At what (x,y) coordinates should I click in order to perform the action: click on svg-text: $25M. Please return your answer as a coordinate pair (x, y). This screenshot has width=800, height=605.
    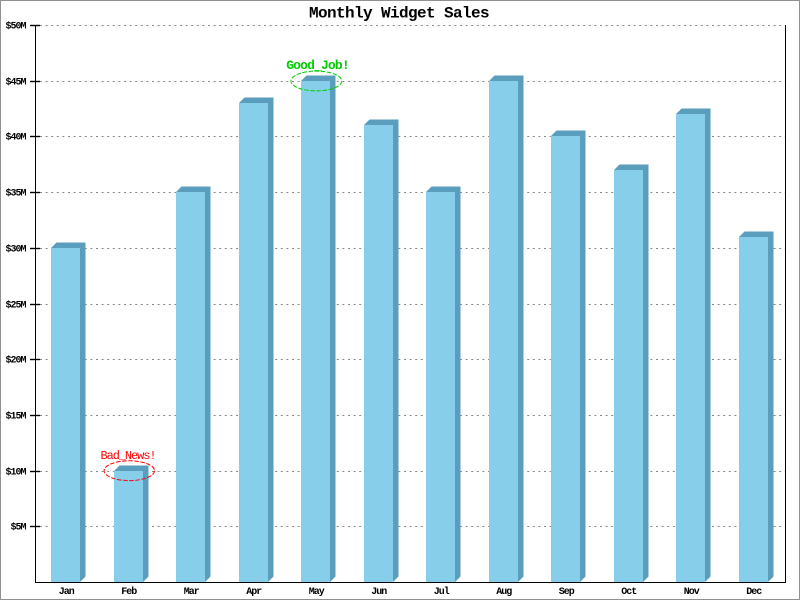
    Looking at the image, I should click on (15, 306).